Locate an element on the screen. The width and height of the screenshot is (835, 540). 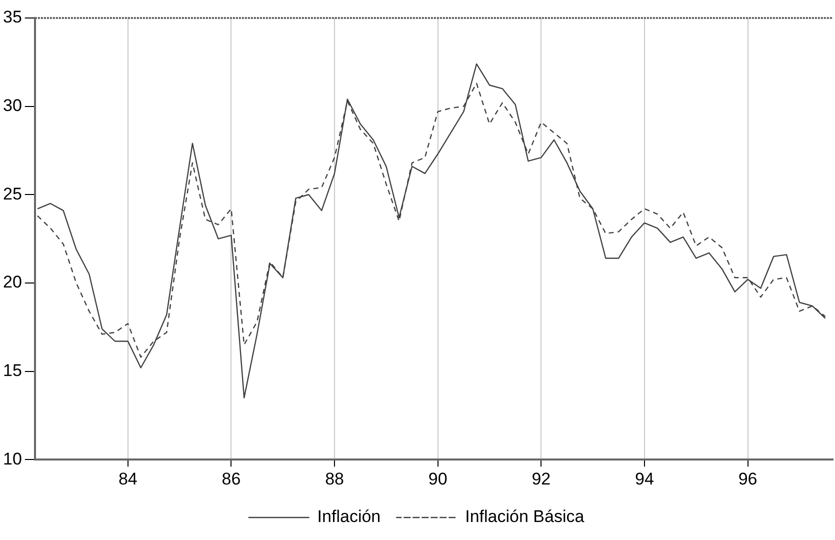
y-tick-label: 15 is located at coordinates (12, 370).